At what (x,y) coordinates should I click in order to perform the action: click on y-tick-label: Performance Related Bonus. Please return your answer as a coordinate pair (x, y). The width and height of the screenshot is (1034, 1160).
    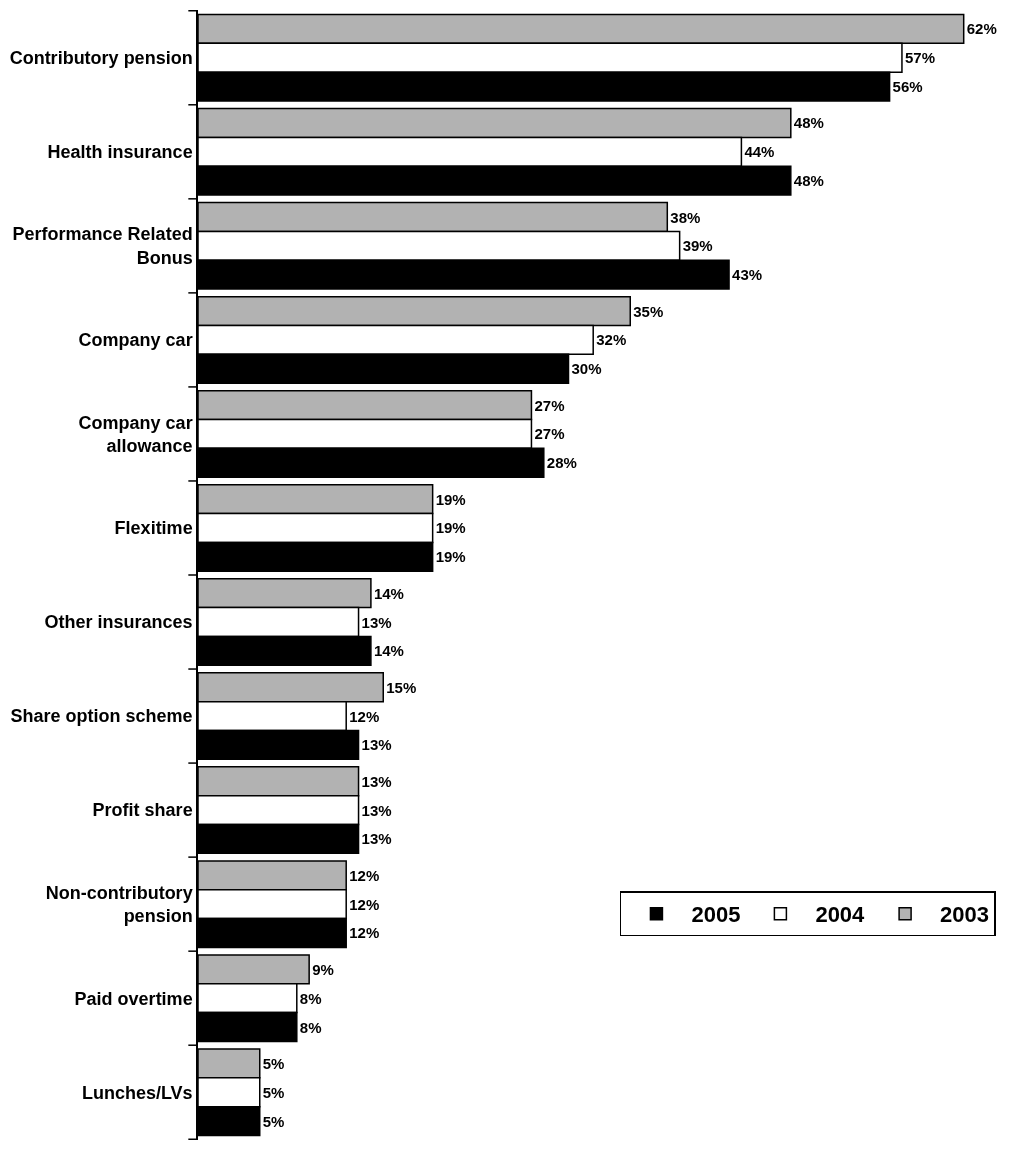
    Looking at the image, I should click on (102, 246).